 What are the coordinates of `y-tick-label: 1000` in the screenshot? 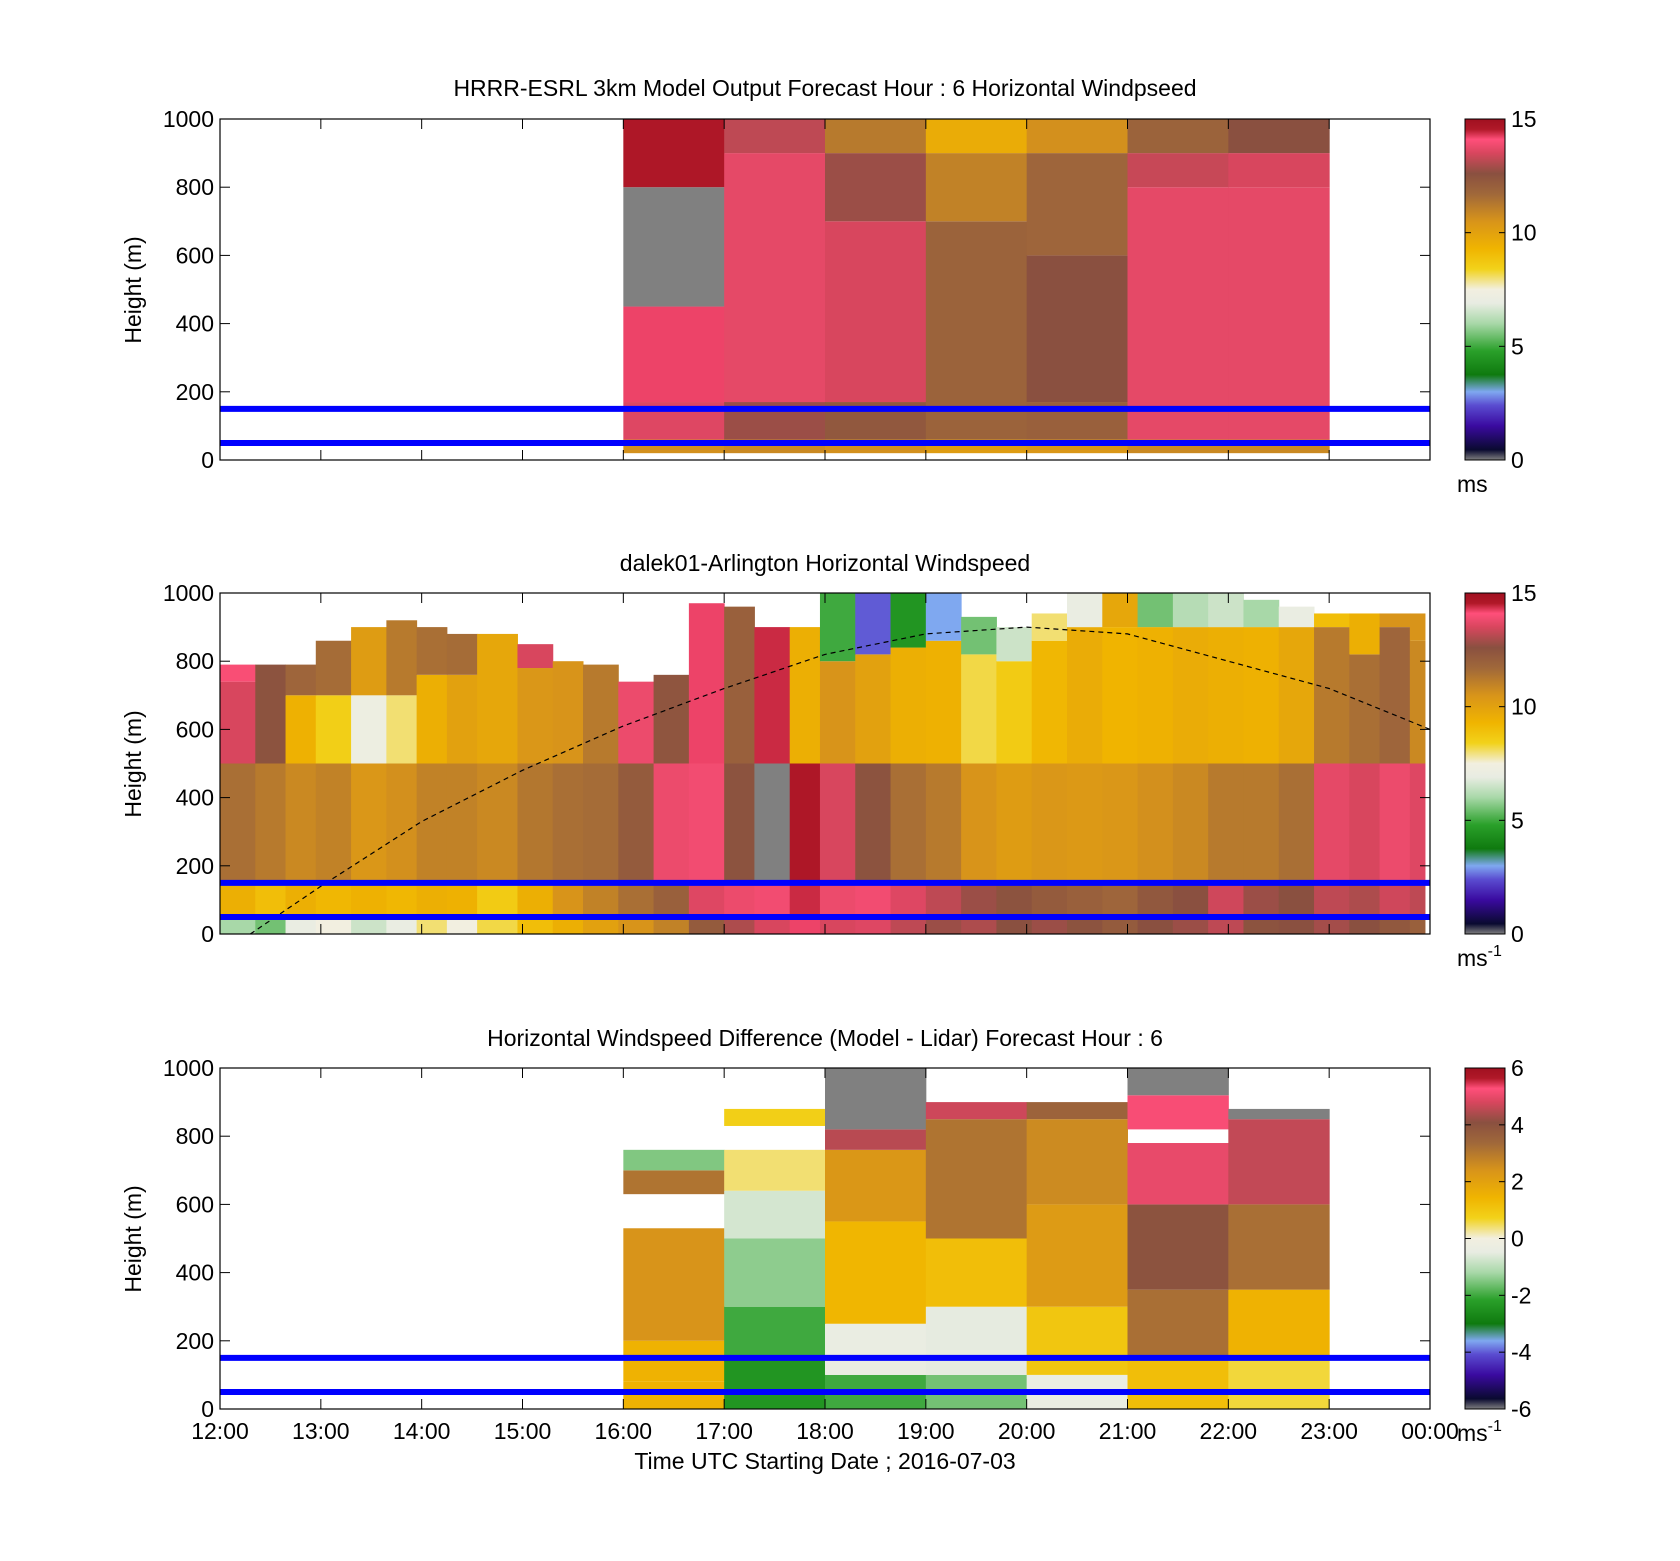 It's located at (188, 1068).